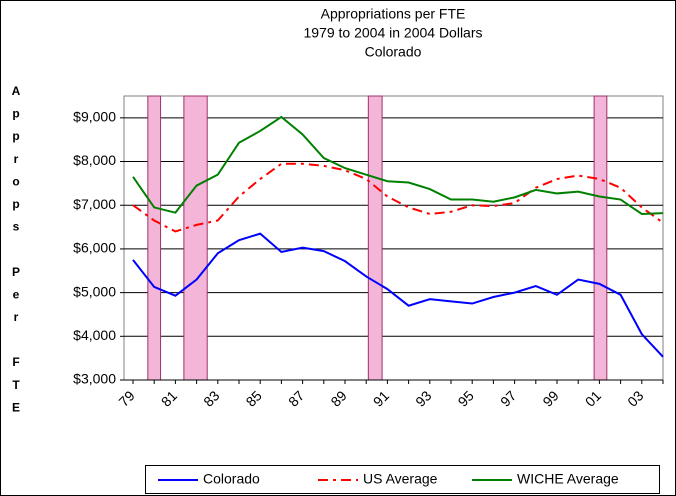  Describe the element at coordinates (392, 33) in the screenshot. I see `chart-title: 1979 to 2004 in 2004 Dollars` at that location.